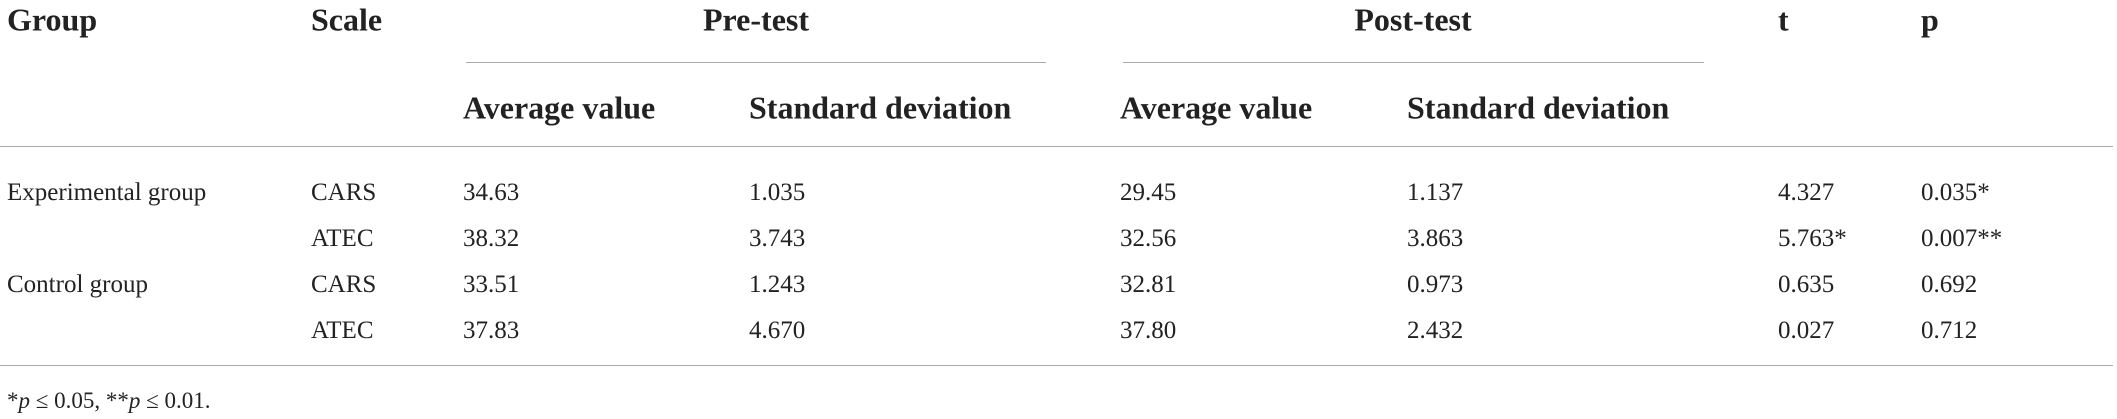 The width and height of the screenshot is (2117, 419). I want to click on pre-test-rule, so click(756, 62).